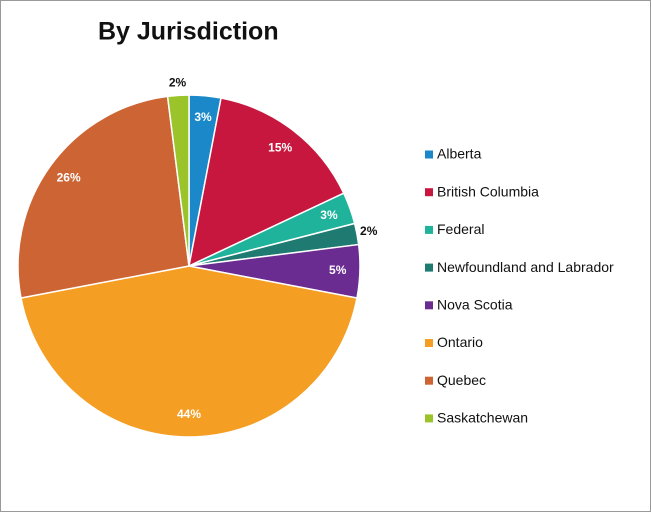 The width and height of the screenshot is (651, 512). Describe the element at coordinates (461, 380) in the screenshot. I see `legend-label: Quebec` at that location.